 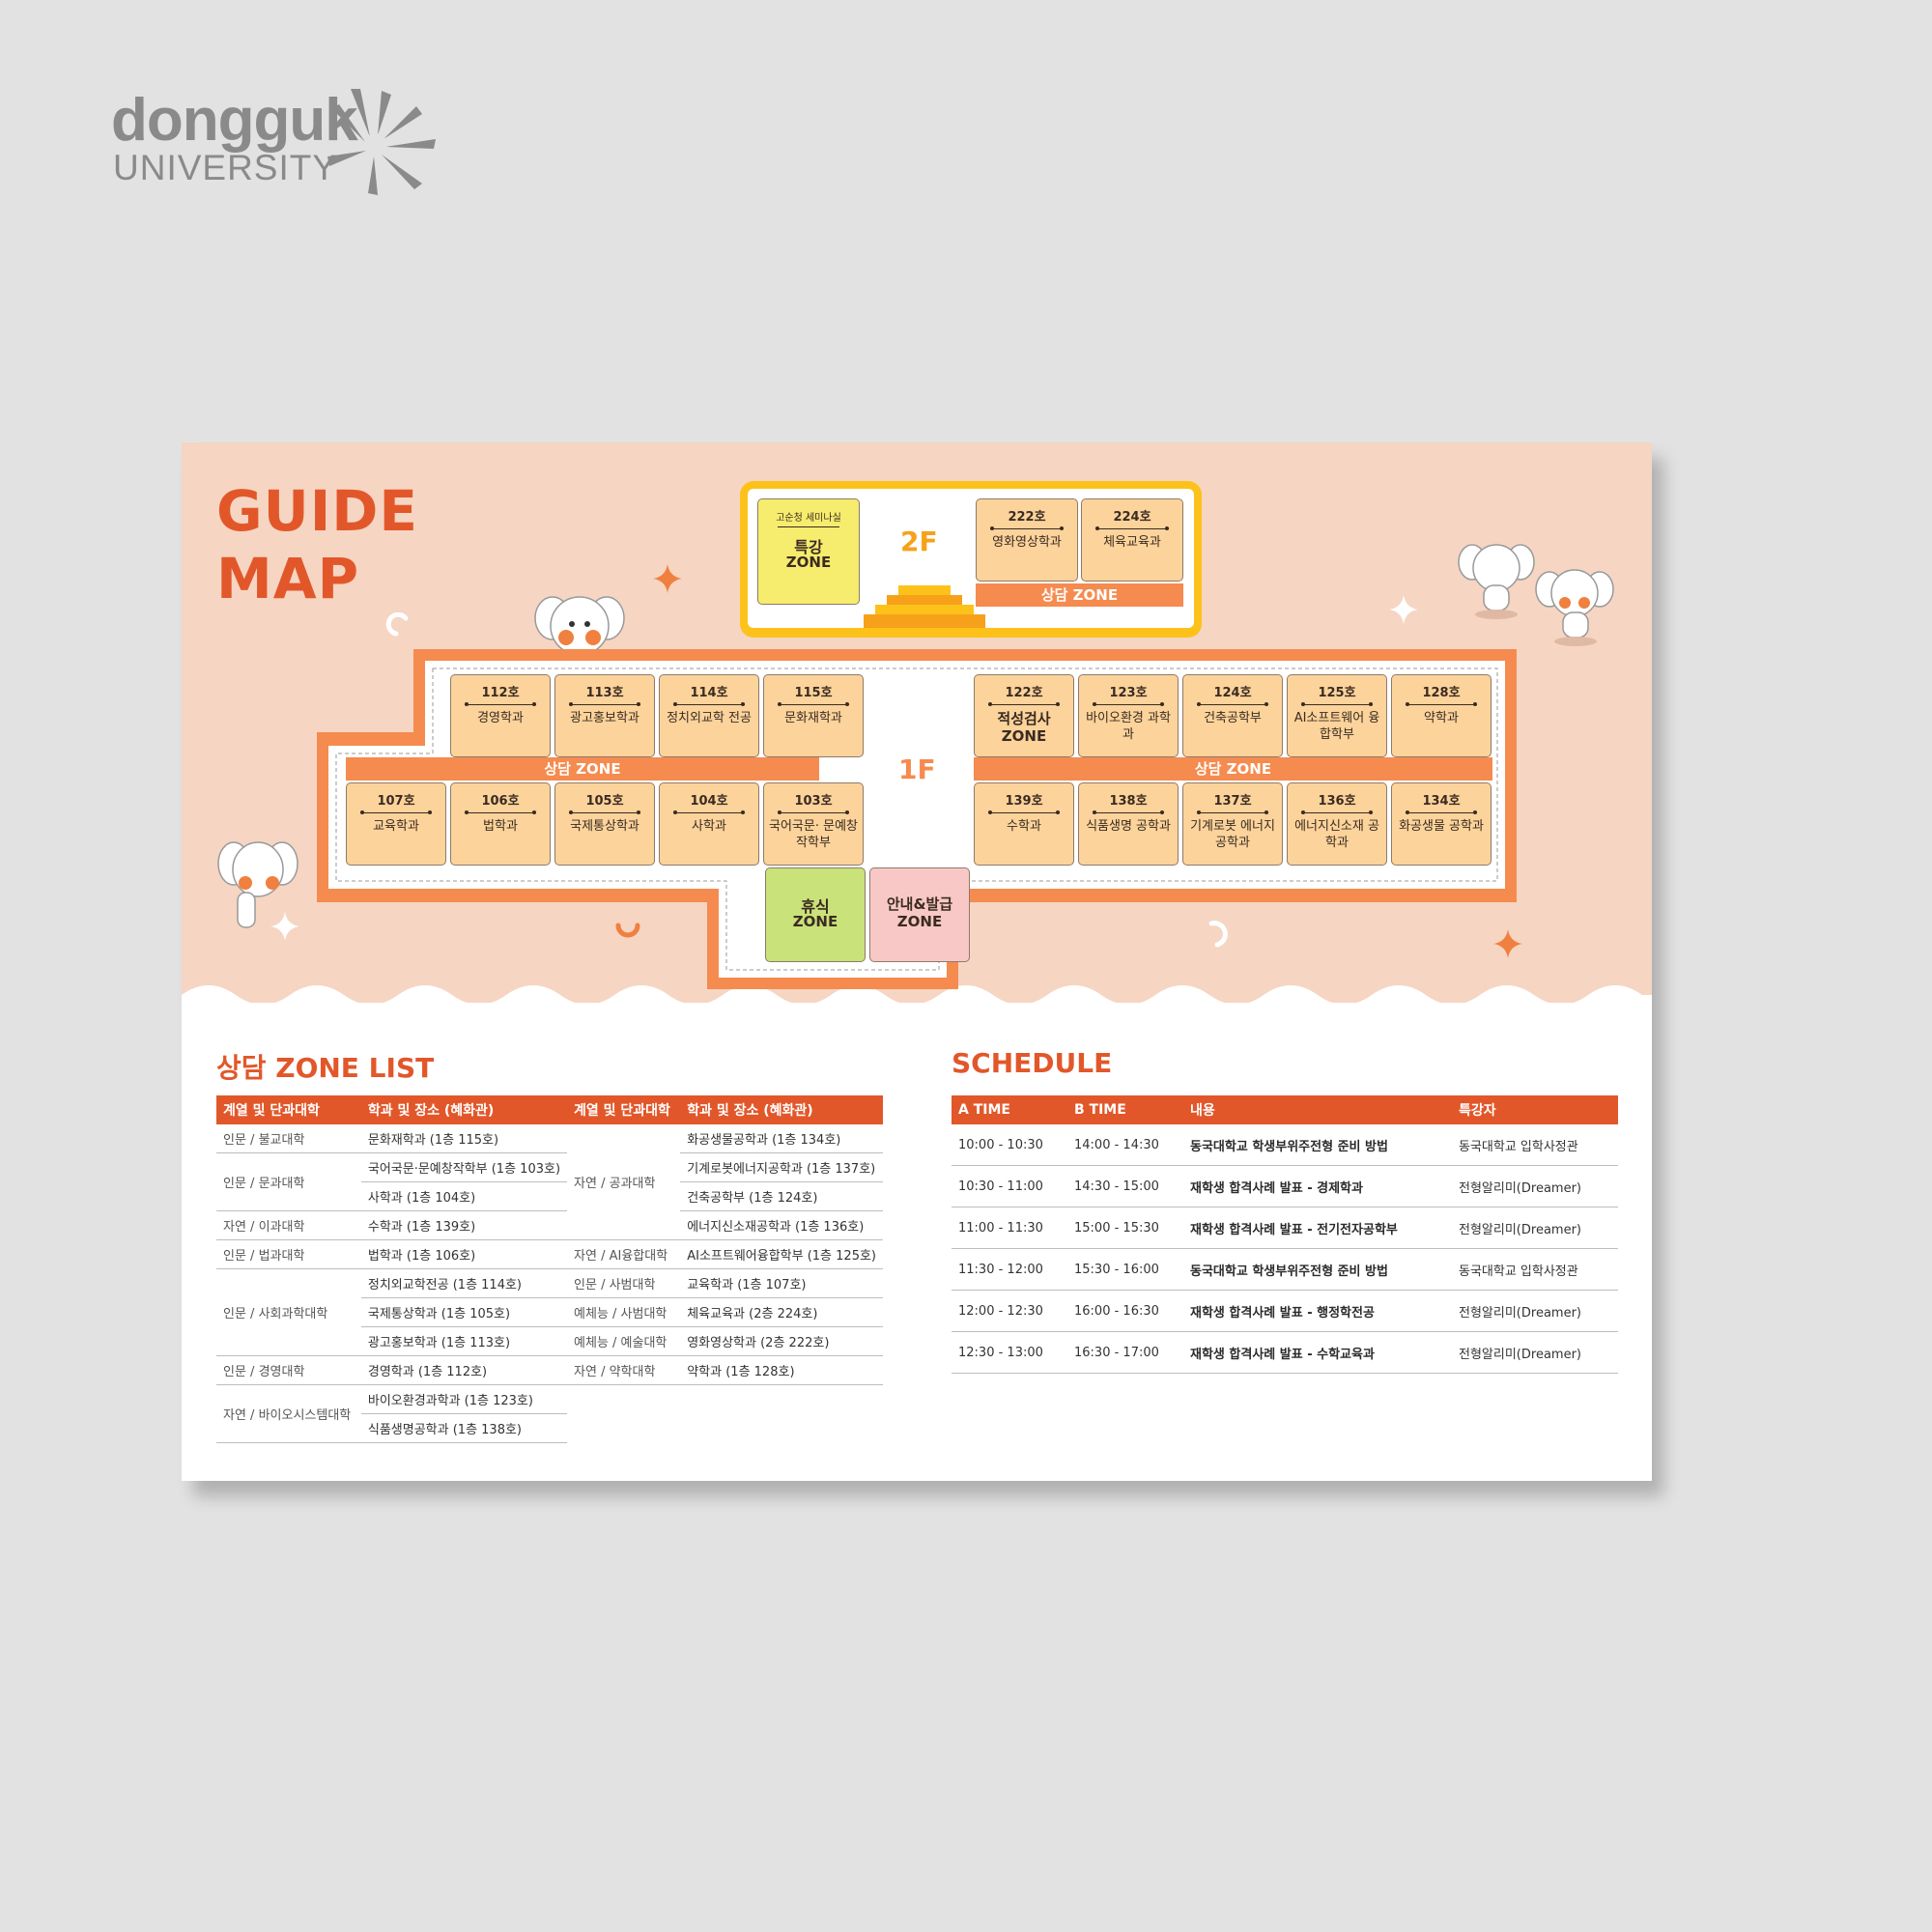 What do you see at coordinates (1128, 826) in the screenshot?
I see `room-dept: 식품생명 공학과` at bounding box center [1128, 826].